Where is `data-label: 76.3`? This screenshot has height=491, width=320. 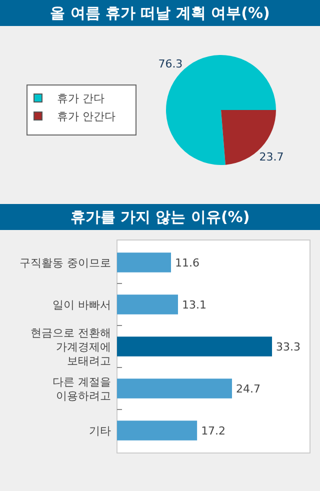
data-label: 76.3 is located at coordinates (170, 63).